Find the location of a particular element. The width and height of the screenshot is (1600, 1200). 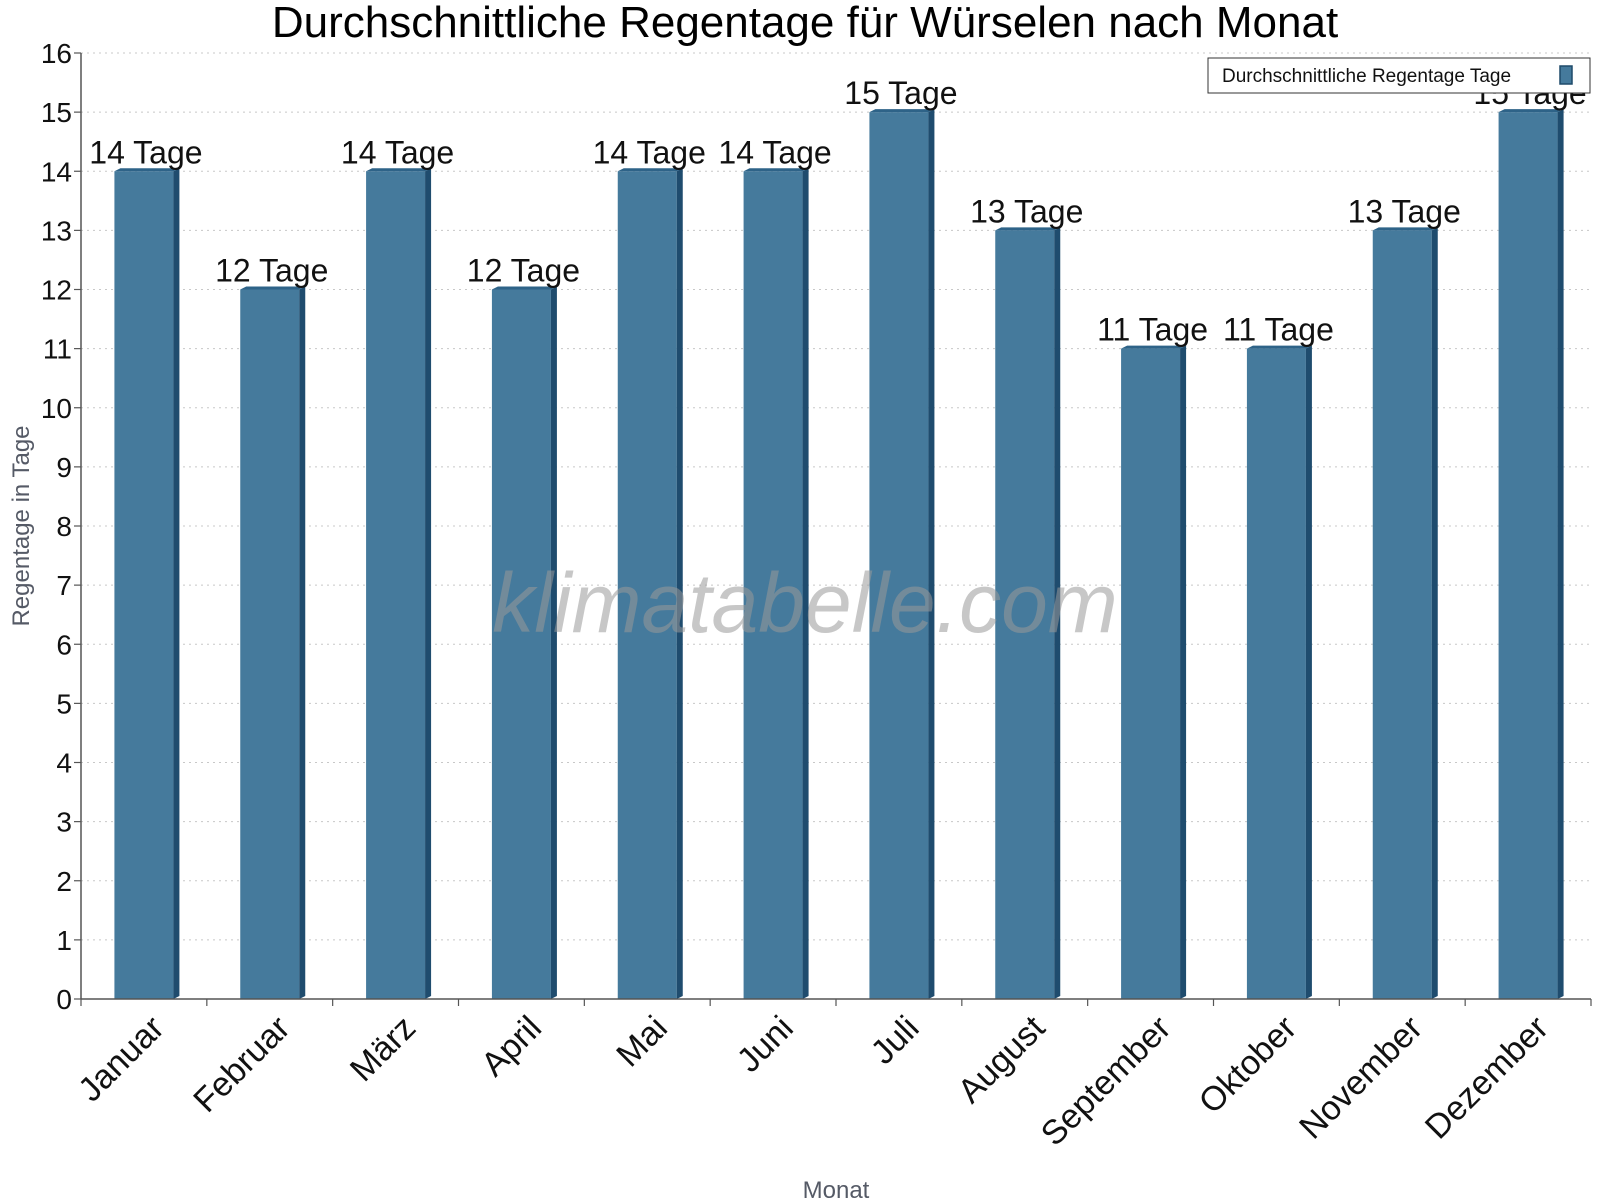

legend-swatch is located at coordinates (1566, 75).